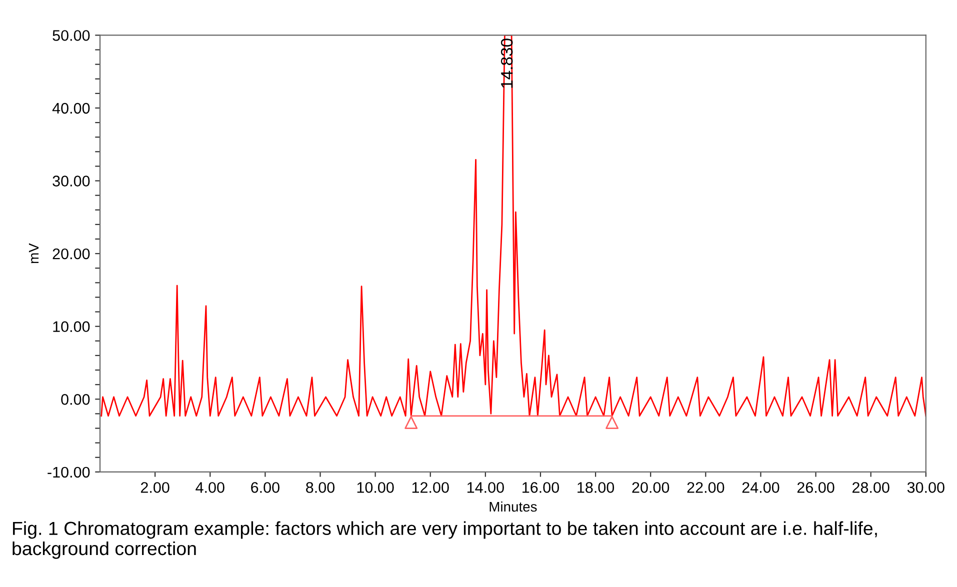  What do you see at coordinates (33, 253) in the screenshot?
I see `y-axis-title: mV` at bounding box center [33, 253].